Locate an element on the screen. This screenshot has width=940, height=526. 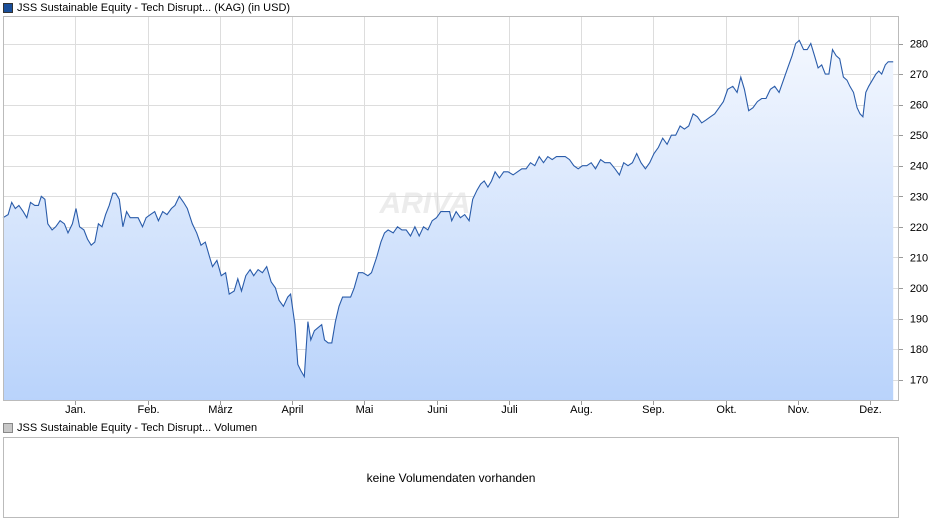
y-tick-label: 230 is located at coordinates (919, 197).